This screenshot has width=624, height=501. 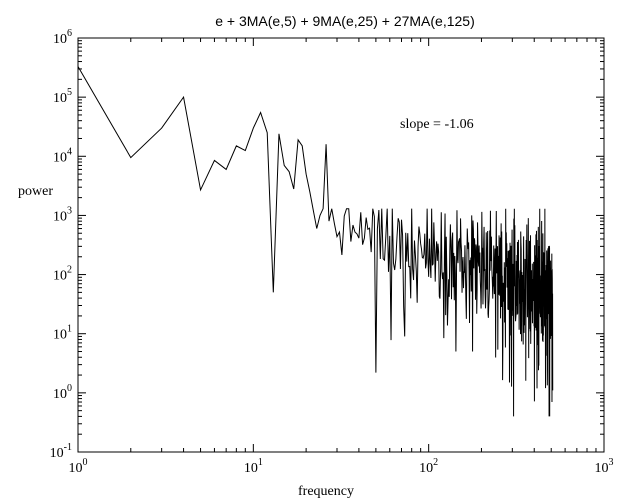 What do you see at coordinates (68, 447) in the screenshot?
I see `y-tick-exponent: -1` at bounding box center [68, 447].